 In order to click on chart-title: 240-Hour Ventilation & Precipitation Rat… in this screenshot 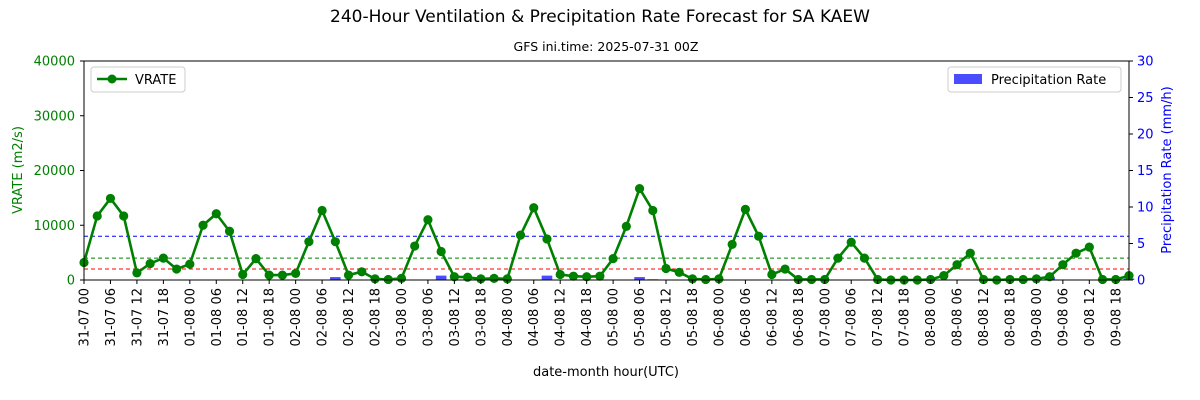, I will do `click(600, 17)`.